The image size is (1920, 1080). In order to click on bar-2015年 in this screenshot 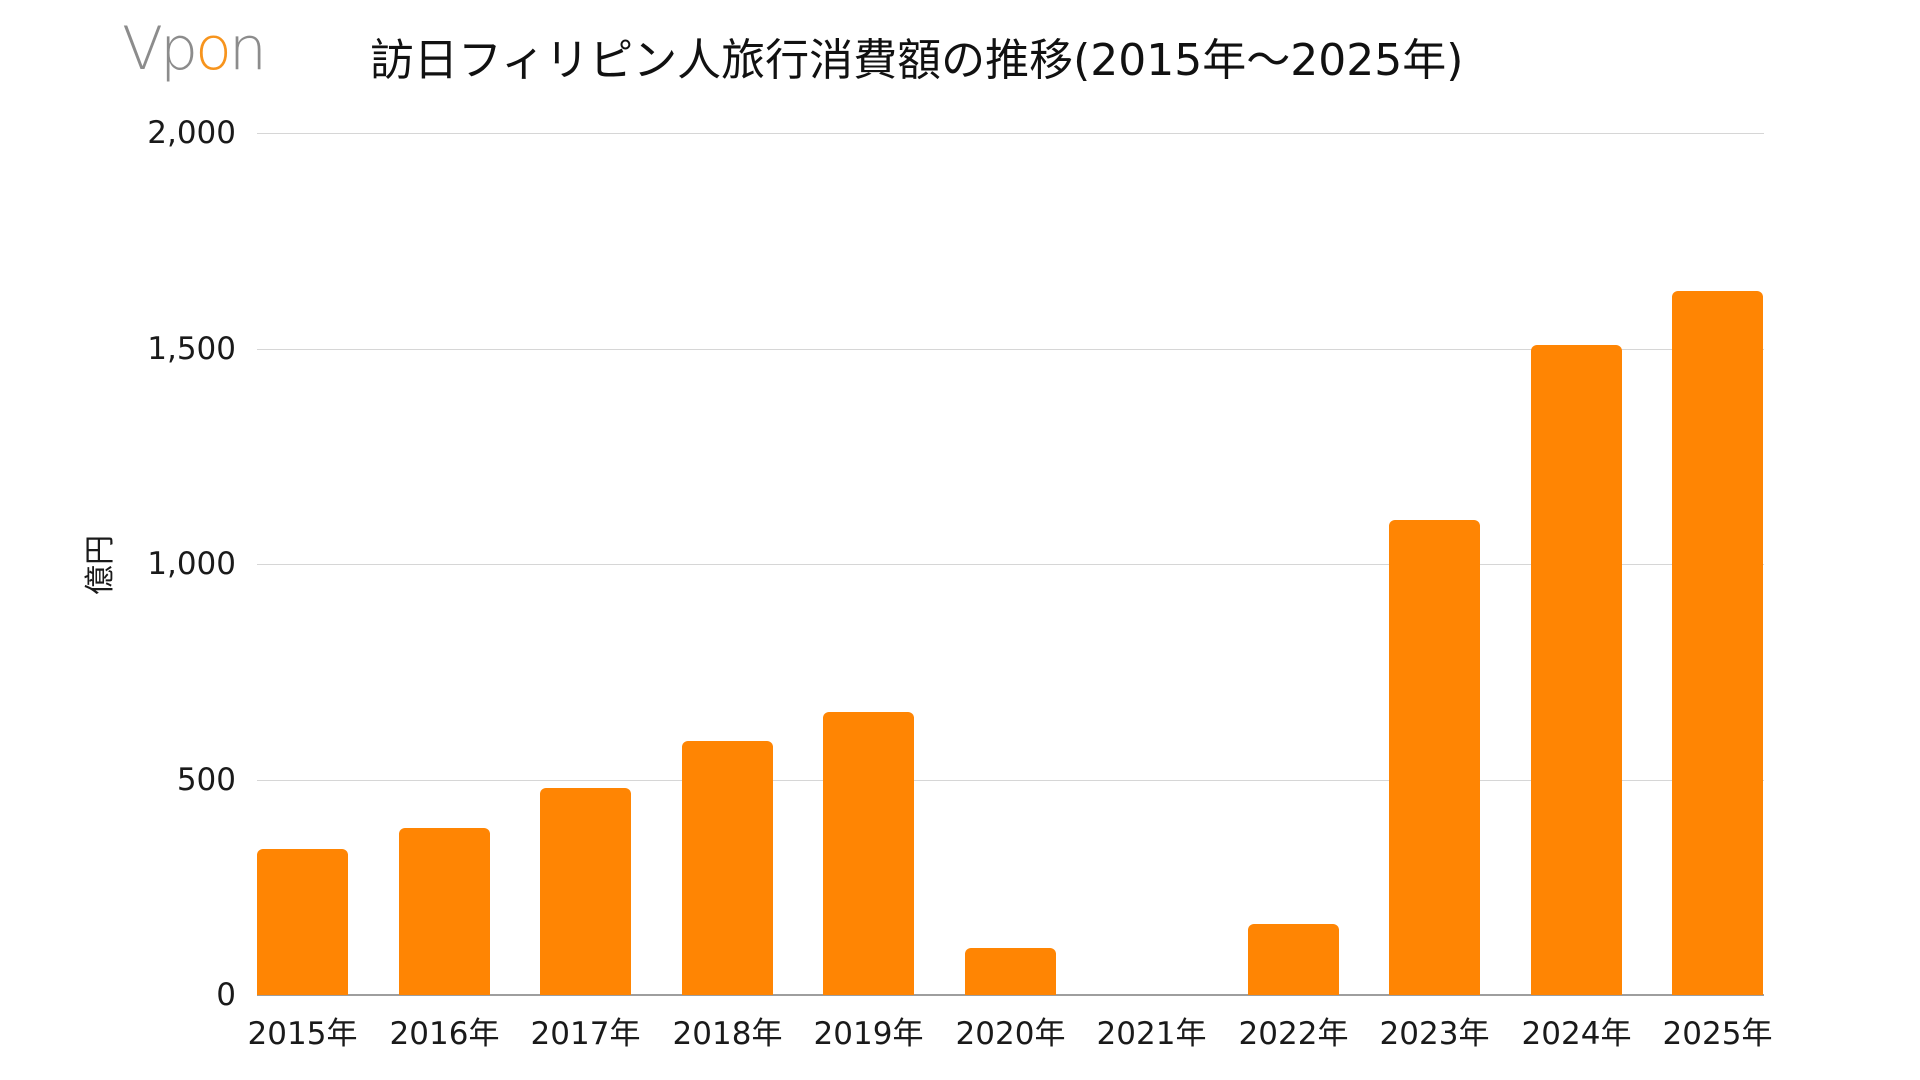, I will do `click(302, 922)`.